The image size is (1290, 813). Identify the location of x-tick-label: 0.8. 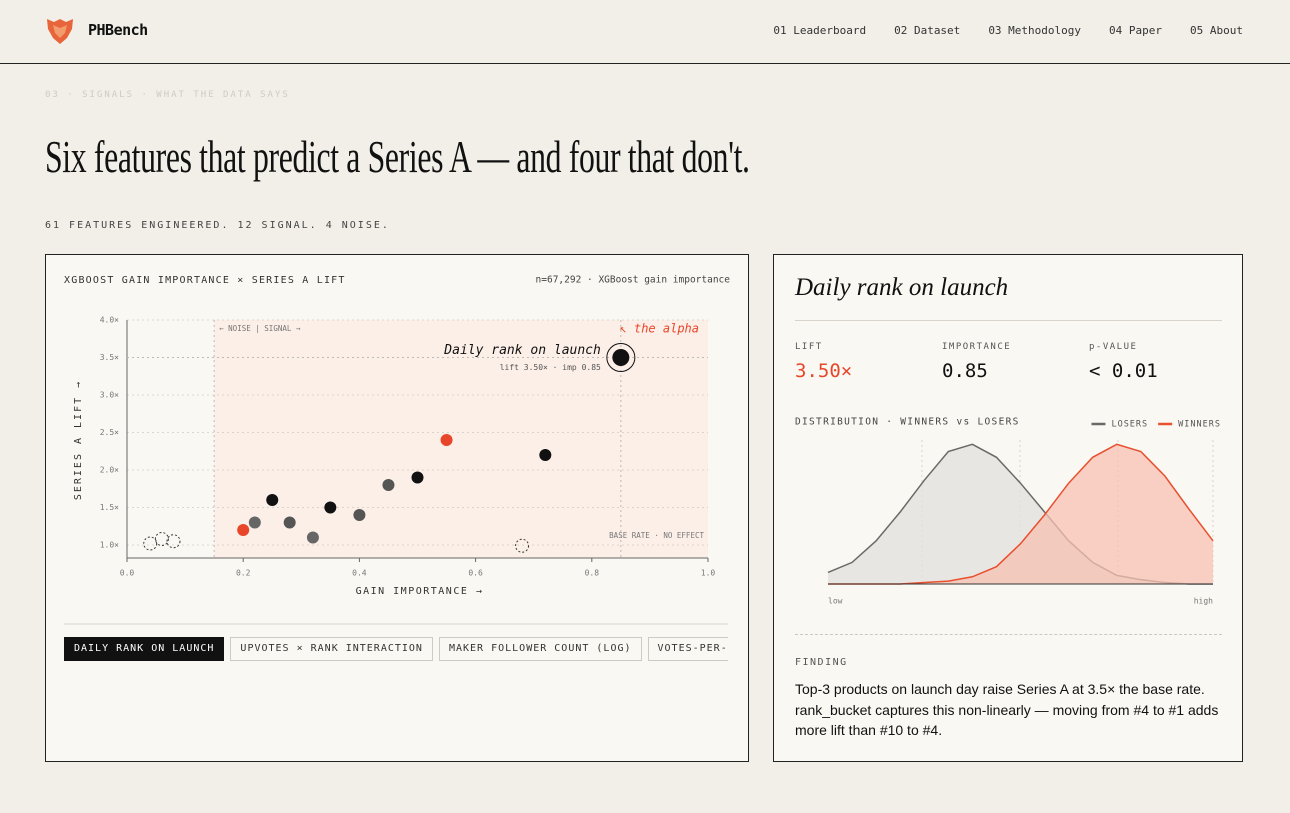
(592, 573).